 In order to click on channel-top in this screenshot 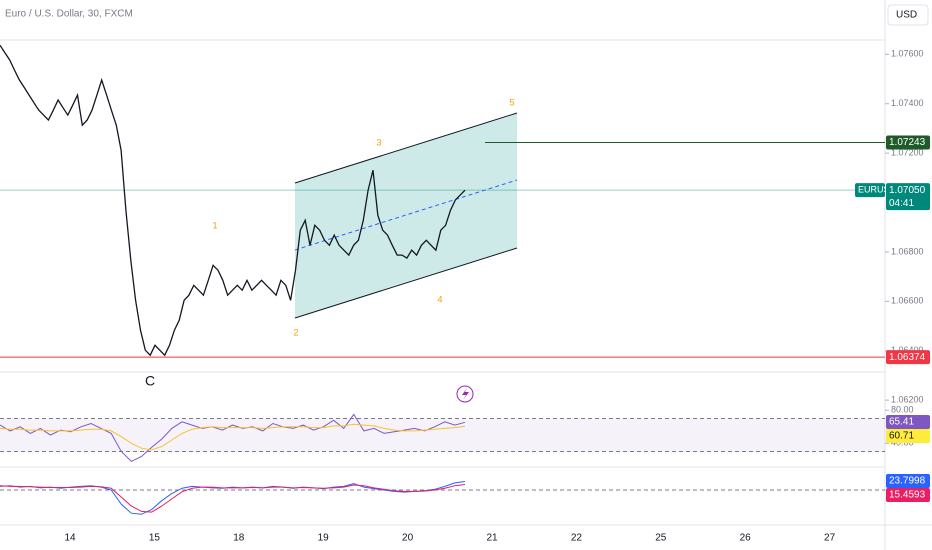, I will do `click(406, 148)`.